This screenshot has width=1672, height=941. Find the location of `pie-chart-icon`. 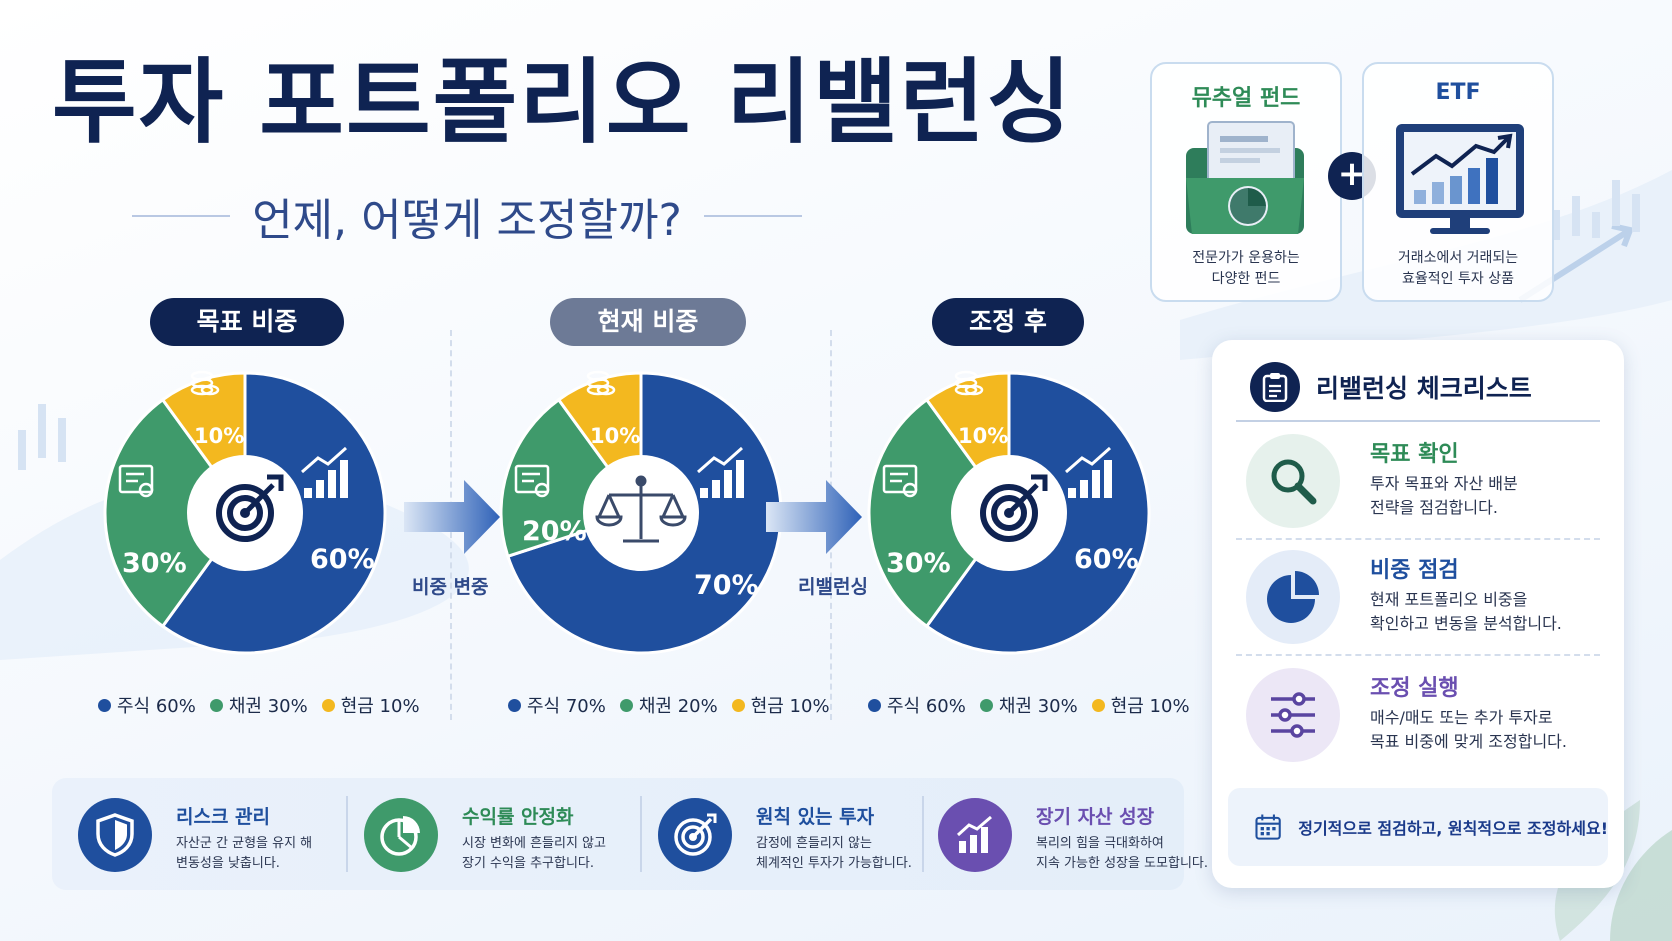

pie-chart-icon is located at coordinates (401, 835).